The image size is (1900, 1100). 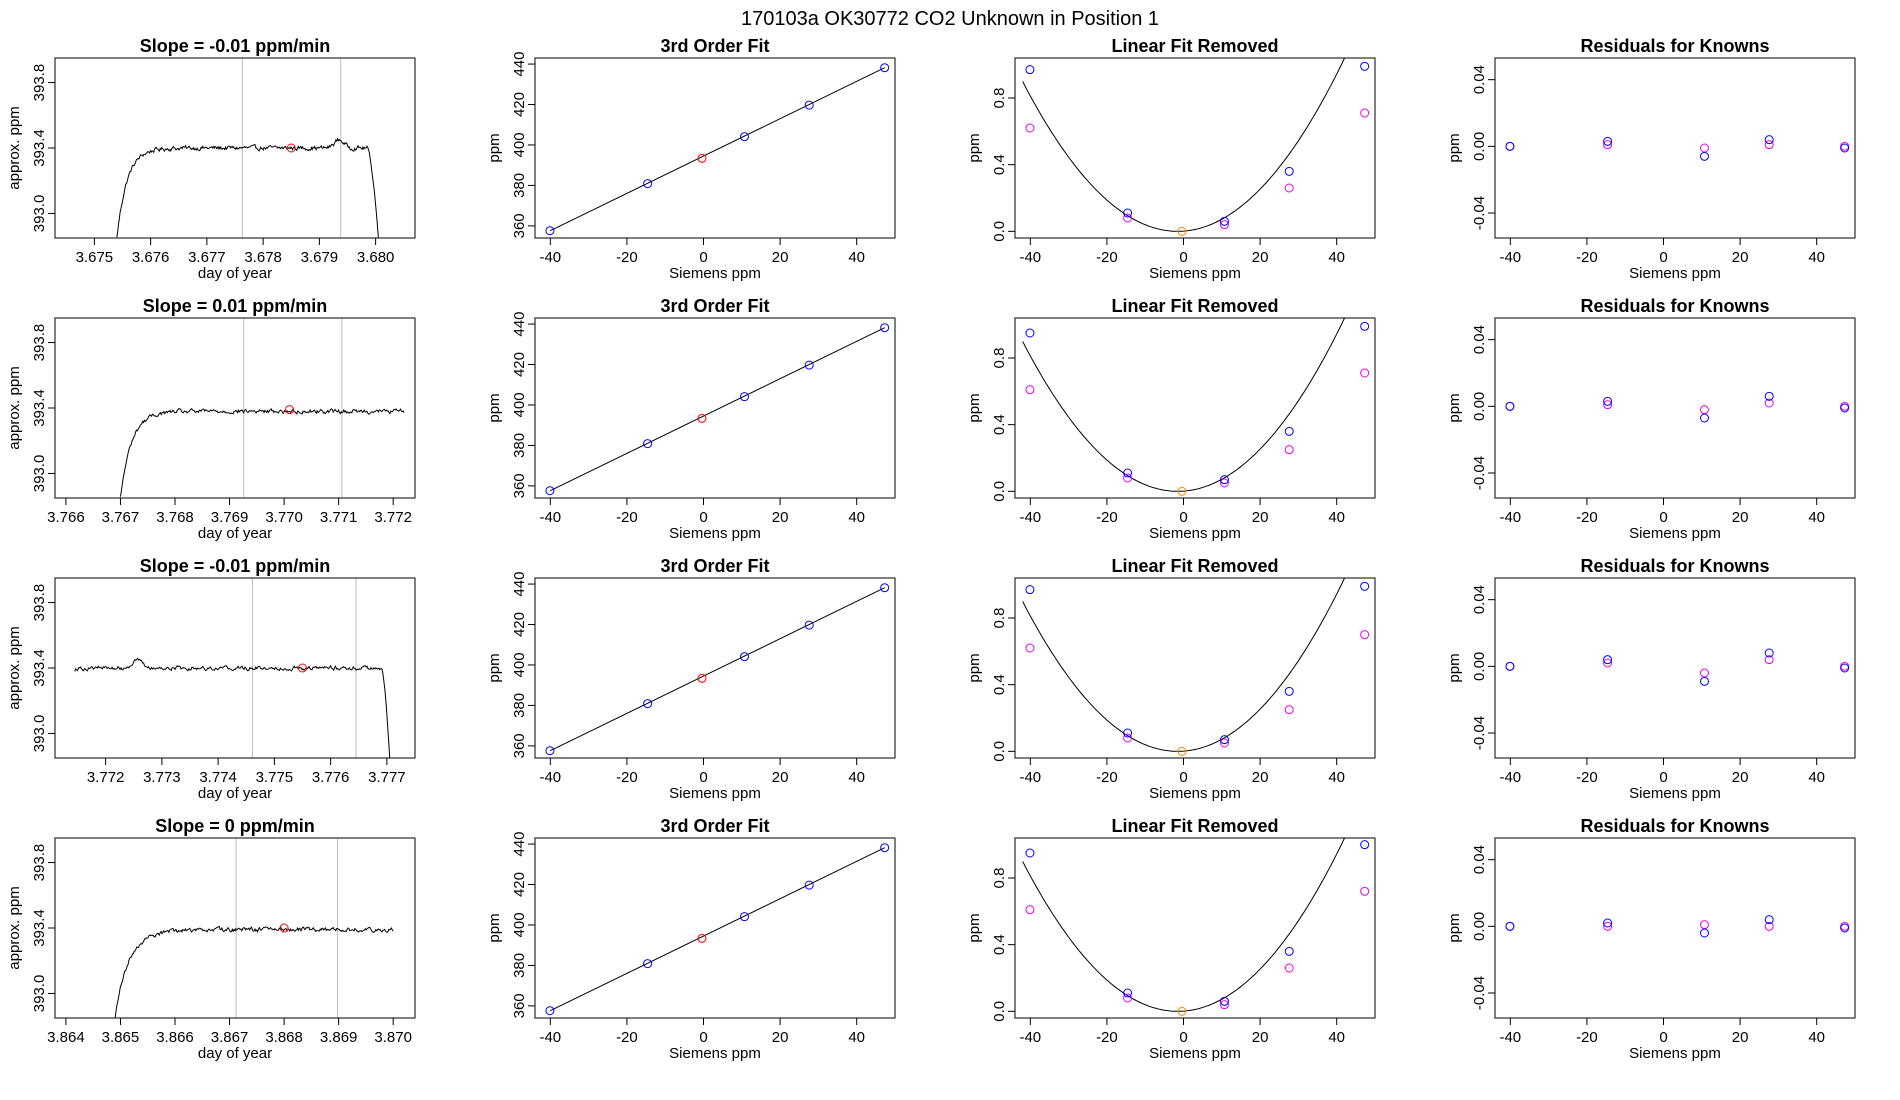 What do you see at coordinates (39, 734) in the screenshot?
I see `y-tick-label: 393.0` at bounding box center [39, 734].